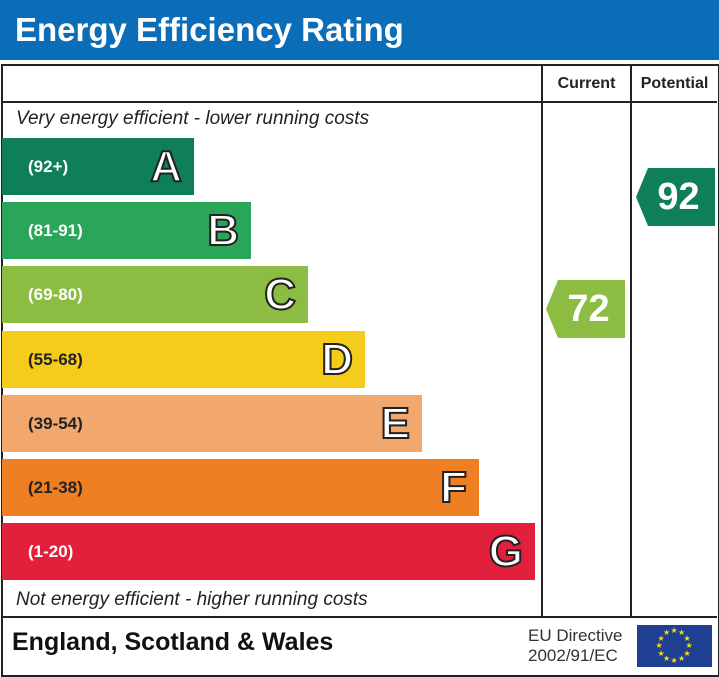  Describe the element at coordinates (223, 230) in the screenshot. I see `band-letter: B` at that location.